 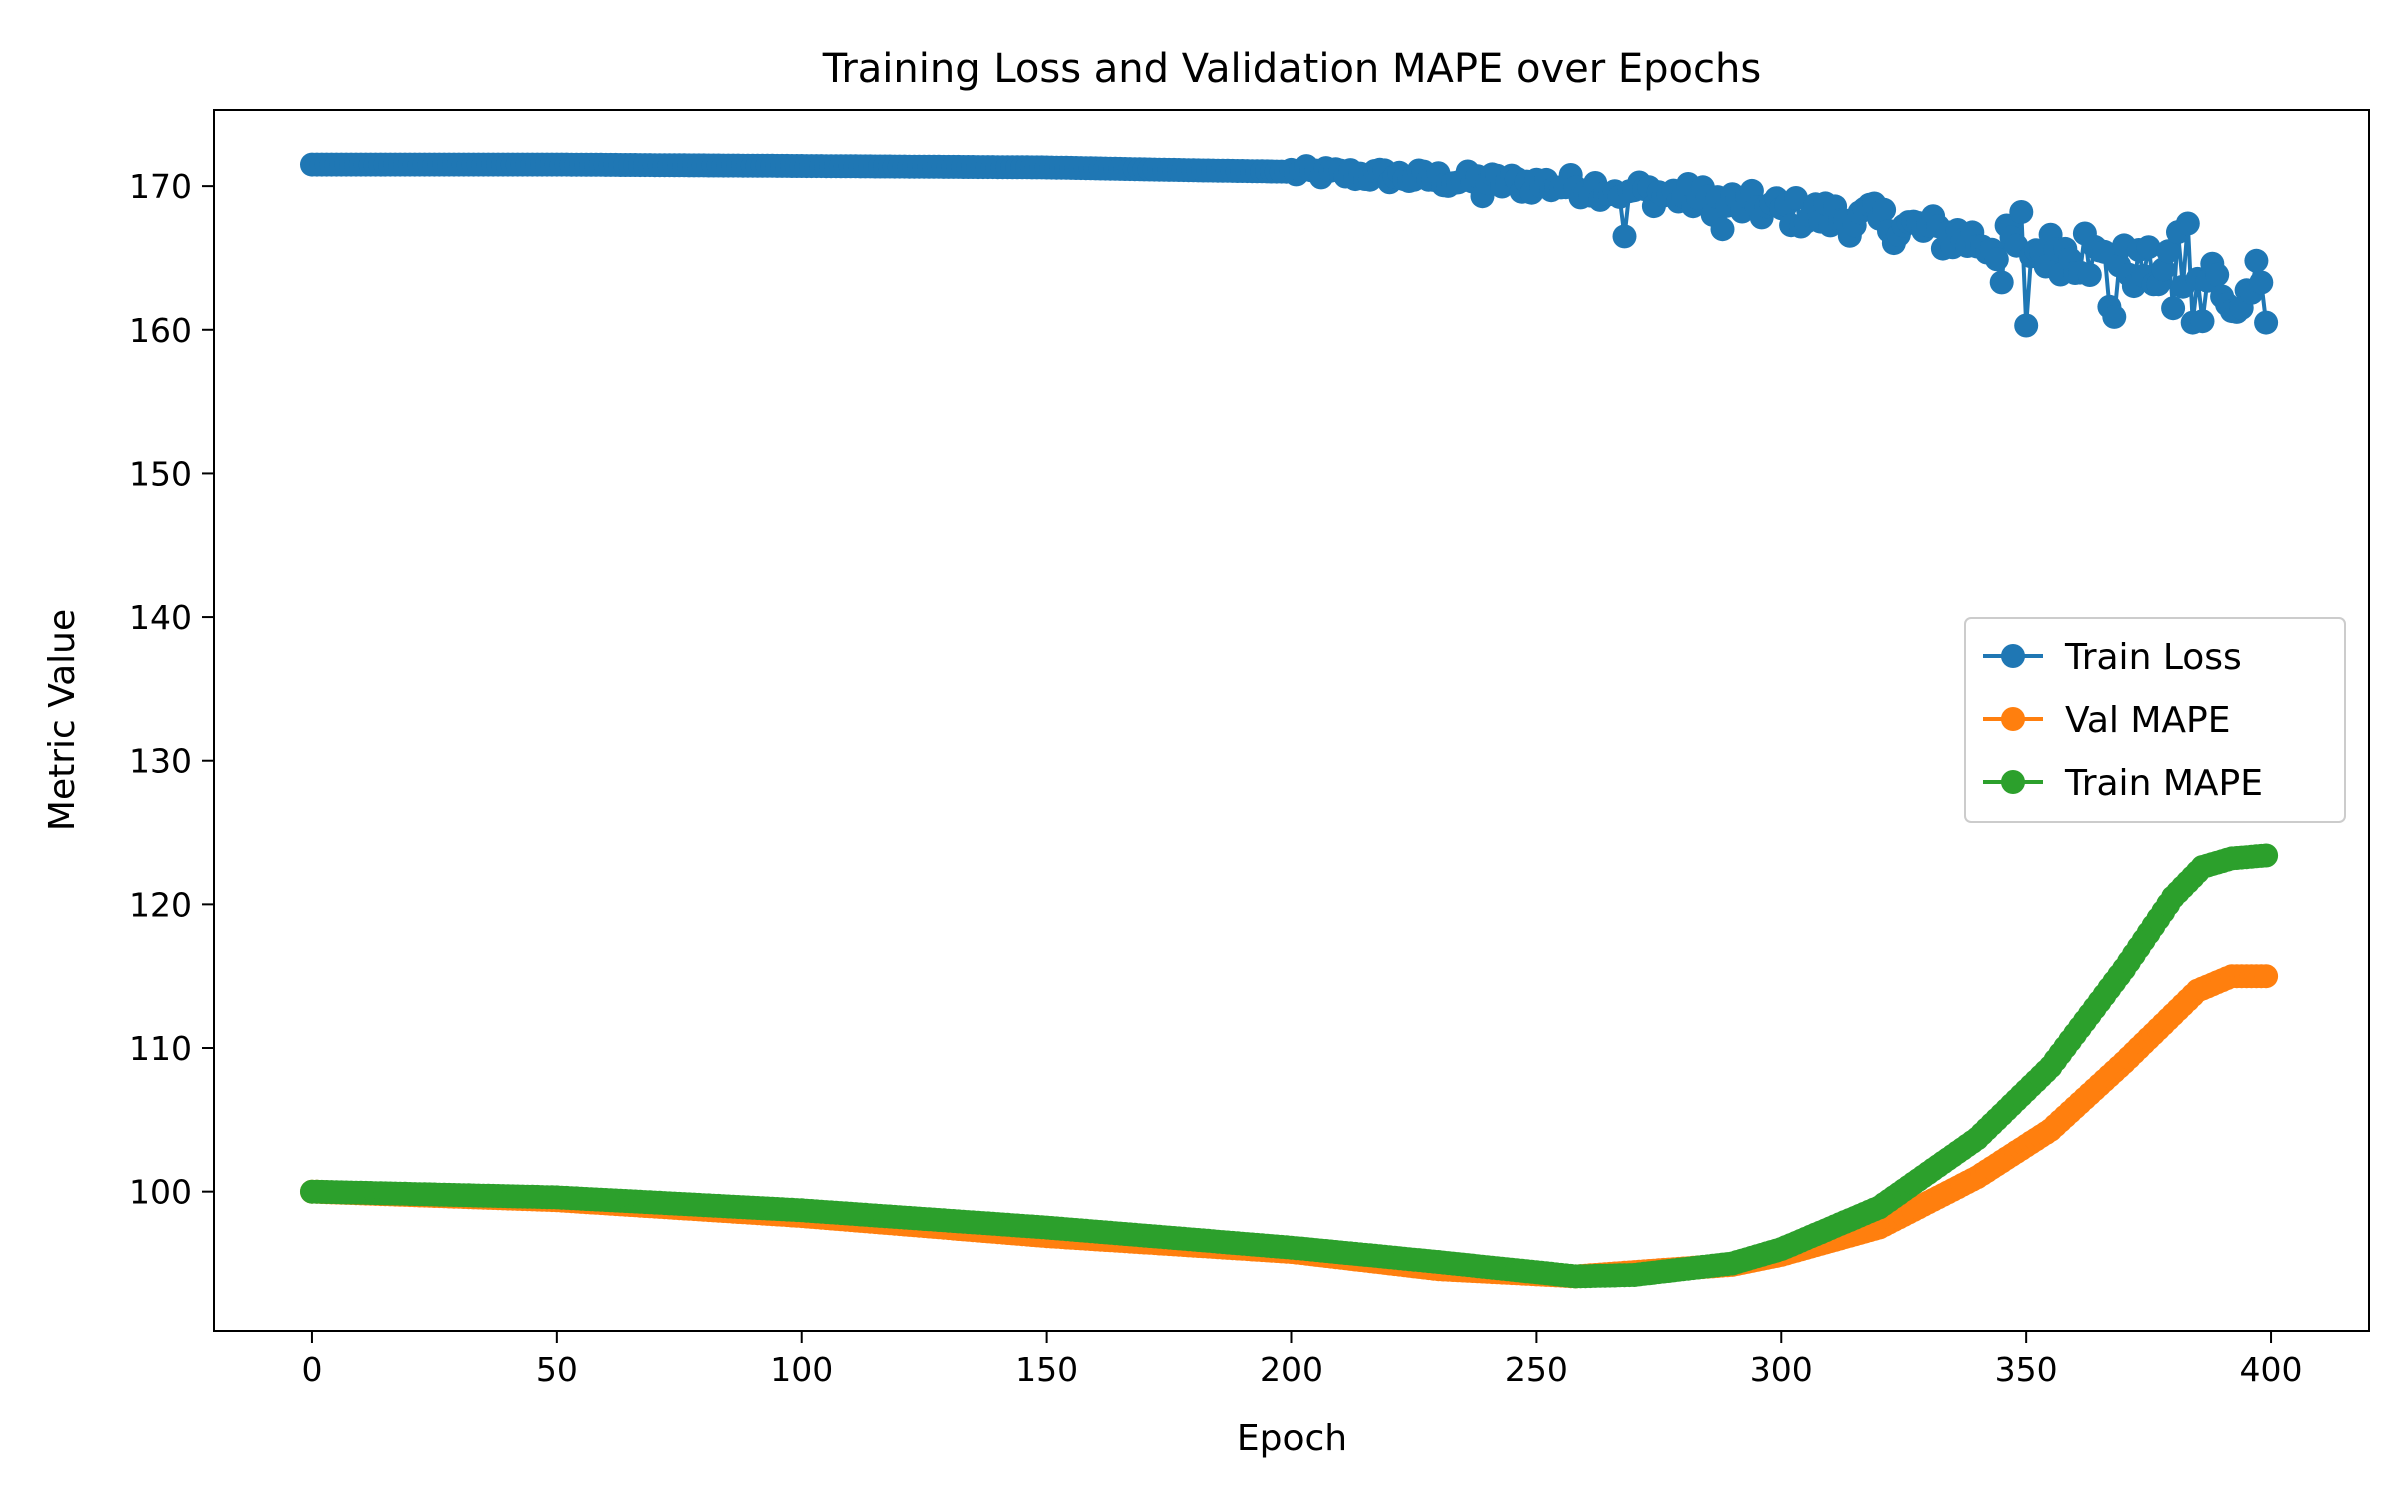 I want to click on x-tick-label: 0, so click(x=311, y=1369).